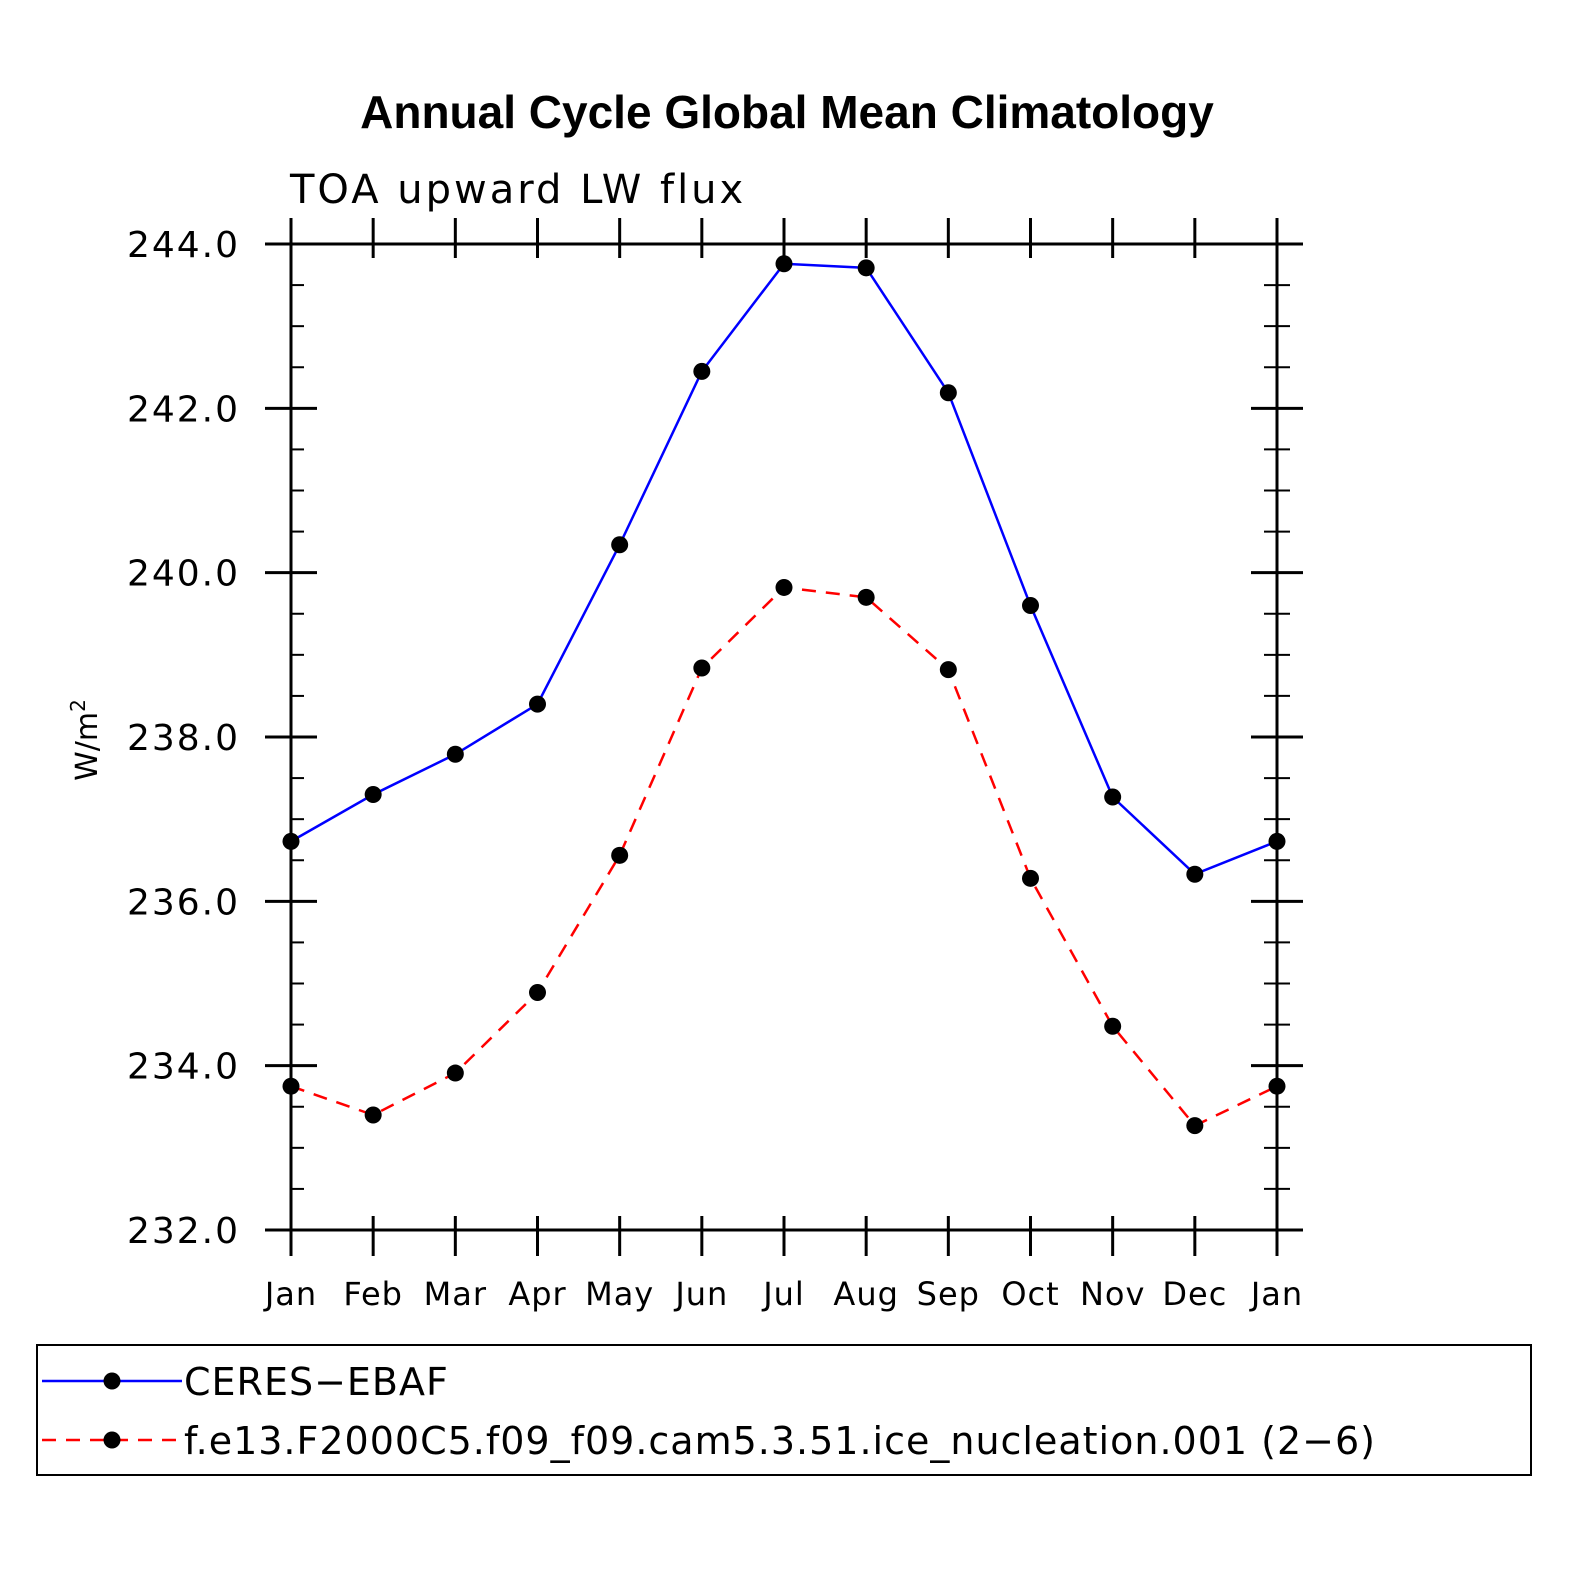 The height and width of the screenshot is (1574, 1574). What do you see at coordinates (783, 1294) in the screenshot?
I see `x-tick-label: Jul` at bounding box center [783, 1294].